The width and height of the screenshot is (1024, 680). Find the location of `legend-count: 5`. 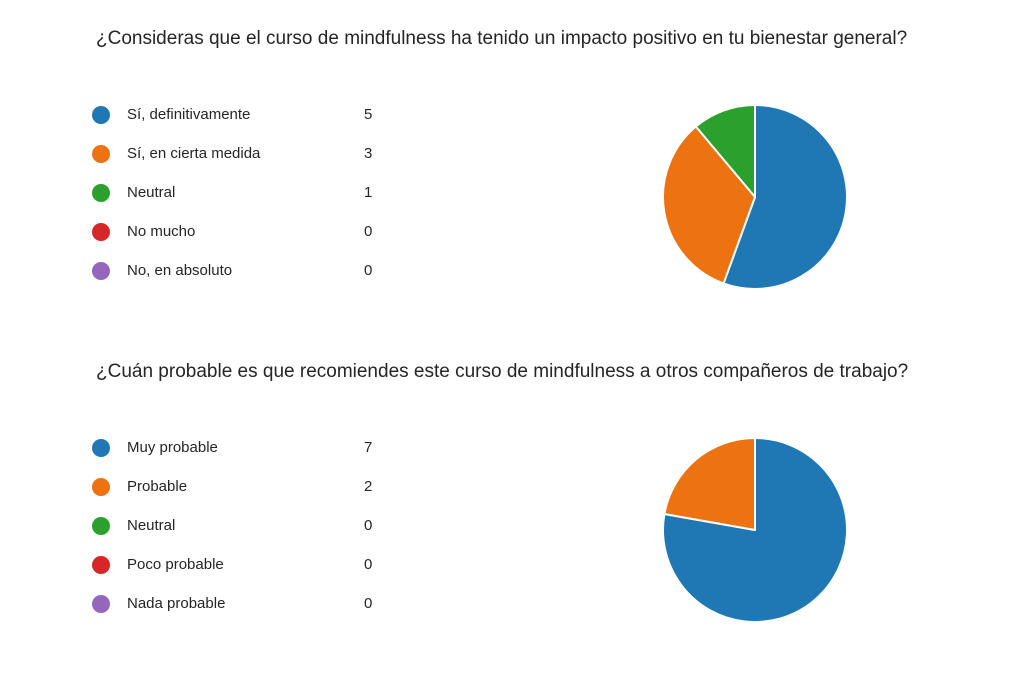

legend-count: 5 is located at coordinates (368, 114).